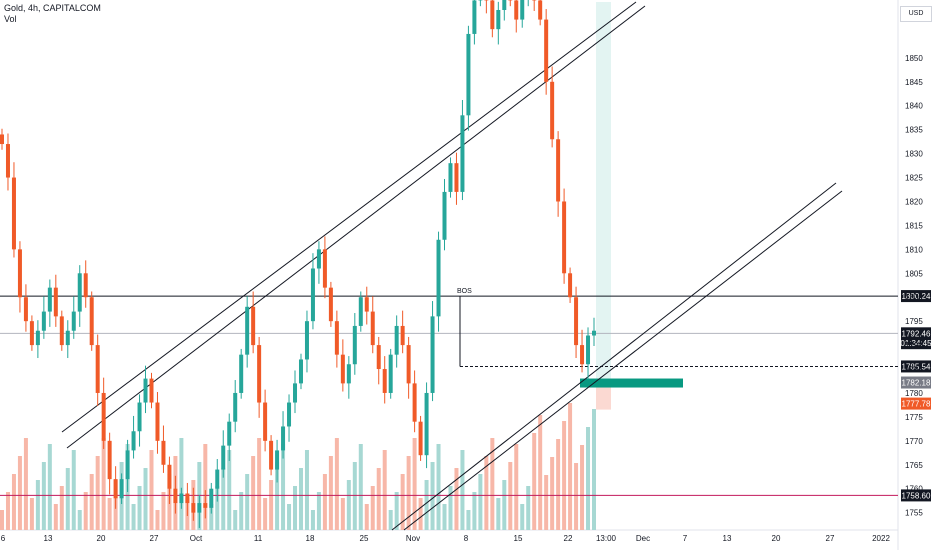 The width and height of the screenshot is (932, 555). What do you see at coordinates (518, 538) in the screenshot?
I see `time-tick-label: 15` at bounding box center [518, 538].